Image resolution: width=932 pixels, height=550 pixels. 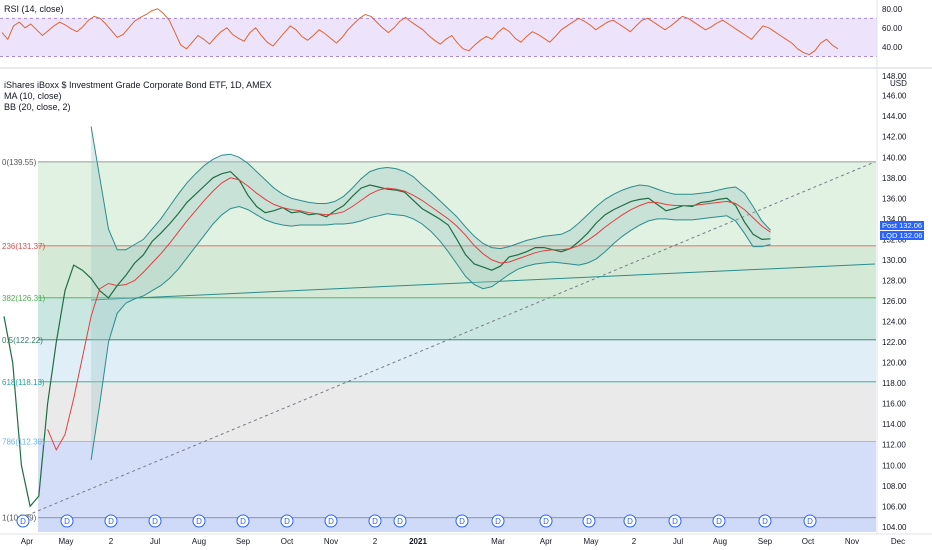 I want to click on symbol-tag-value: 132.06, so click(x=911, y=235).